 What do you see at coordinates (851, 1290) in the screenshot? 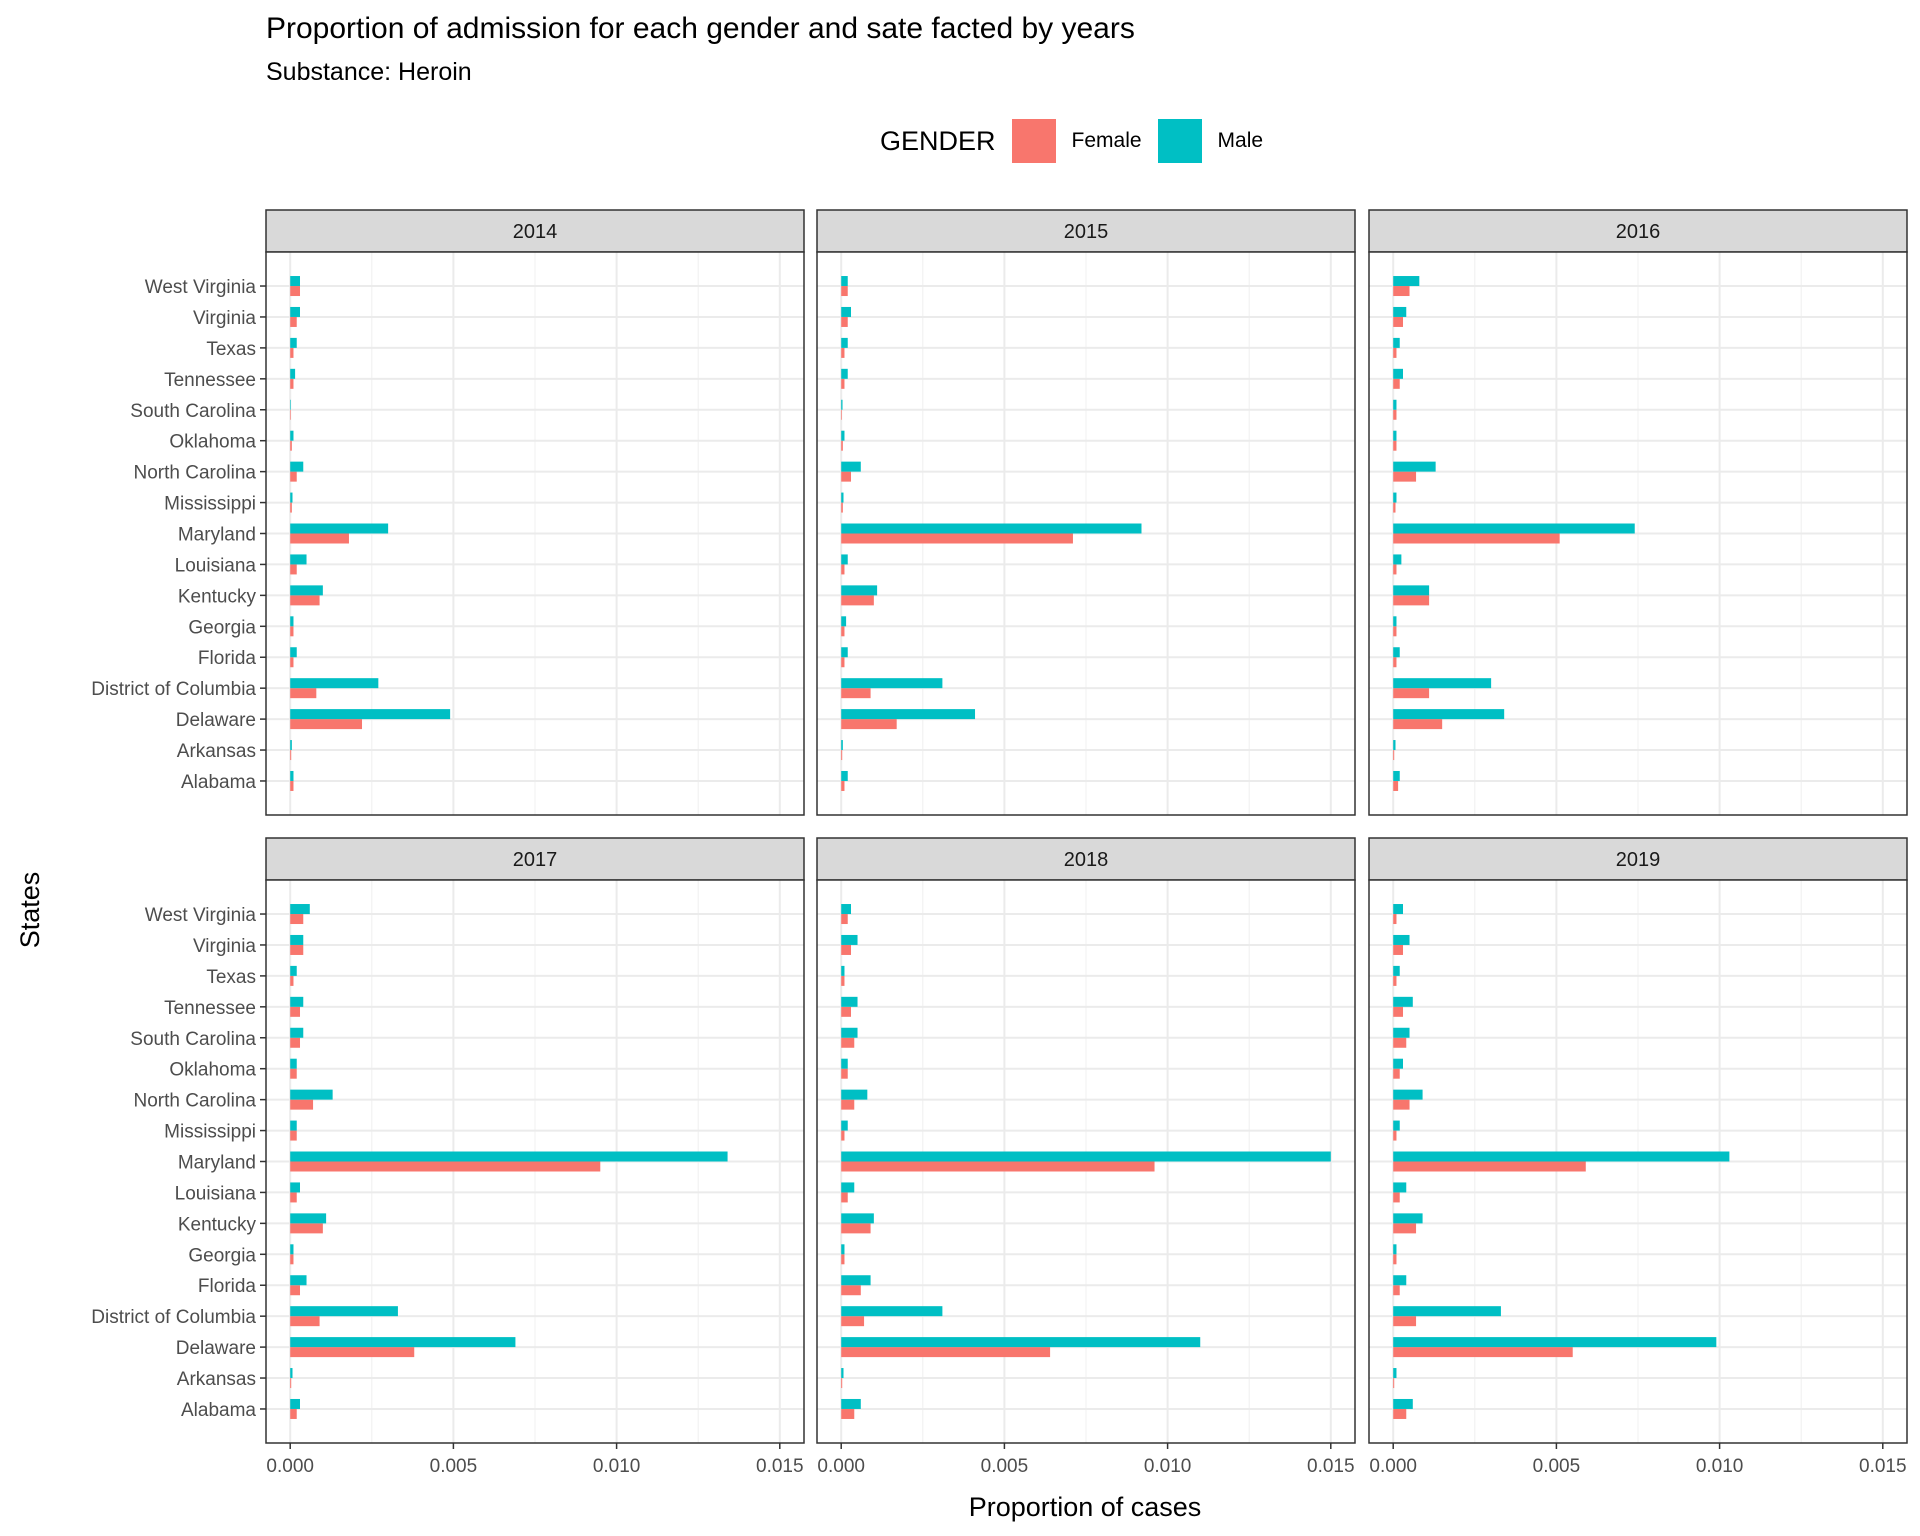
I see `bar-2018-female-florida` at bounding box center [851, 1290].